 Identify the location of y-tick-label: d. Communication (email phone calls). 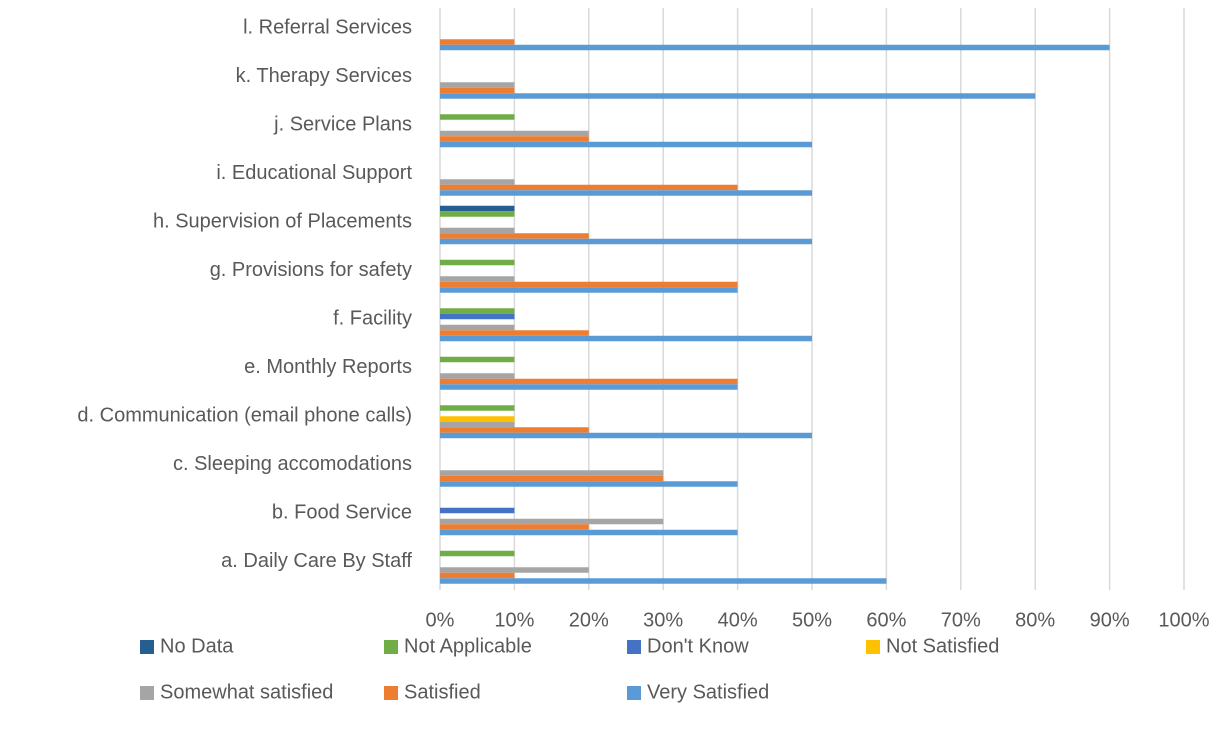
(244, 416).